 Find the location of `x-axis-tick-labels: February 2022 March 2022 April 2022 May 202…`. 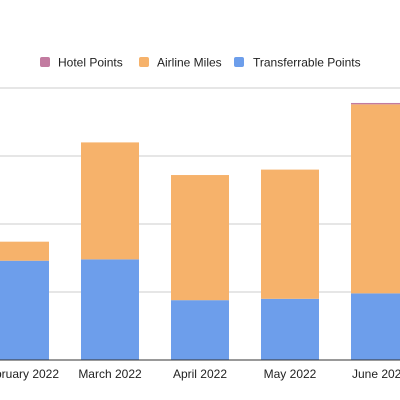

x-axis-tick-labels: February 2022 March 2022 April 2022 May 202… is located at coordinates (200, 374).